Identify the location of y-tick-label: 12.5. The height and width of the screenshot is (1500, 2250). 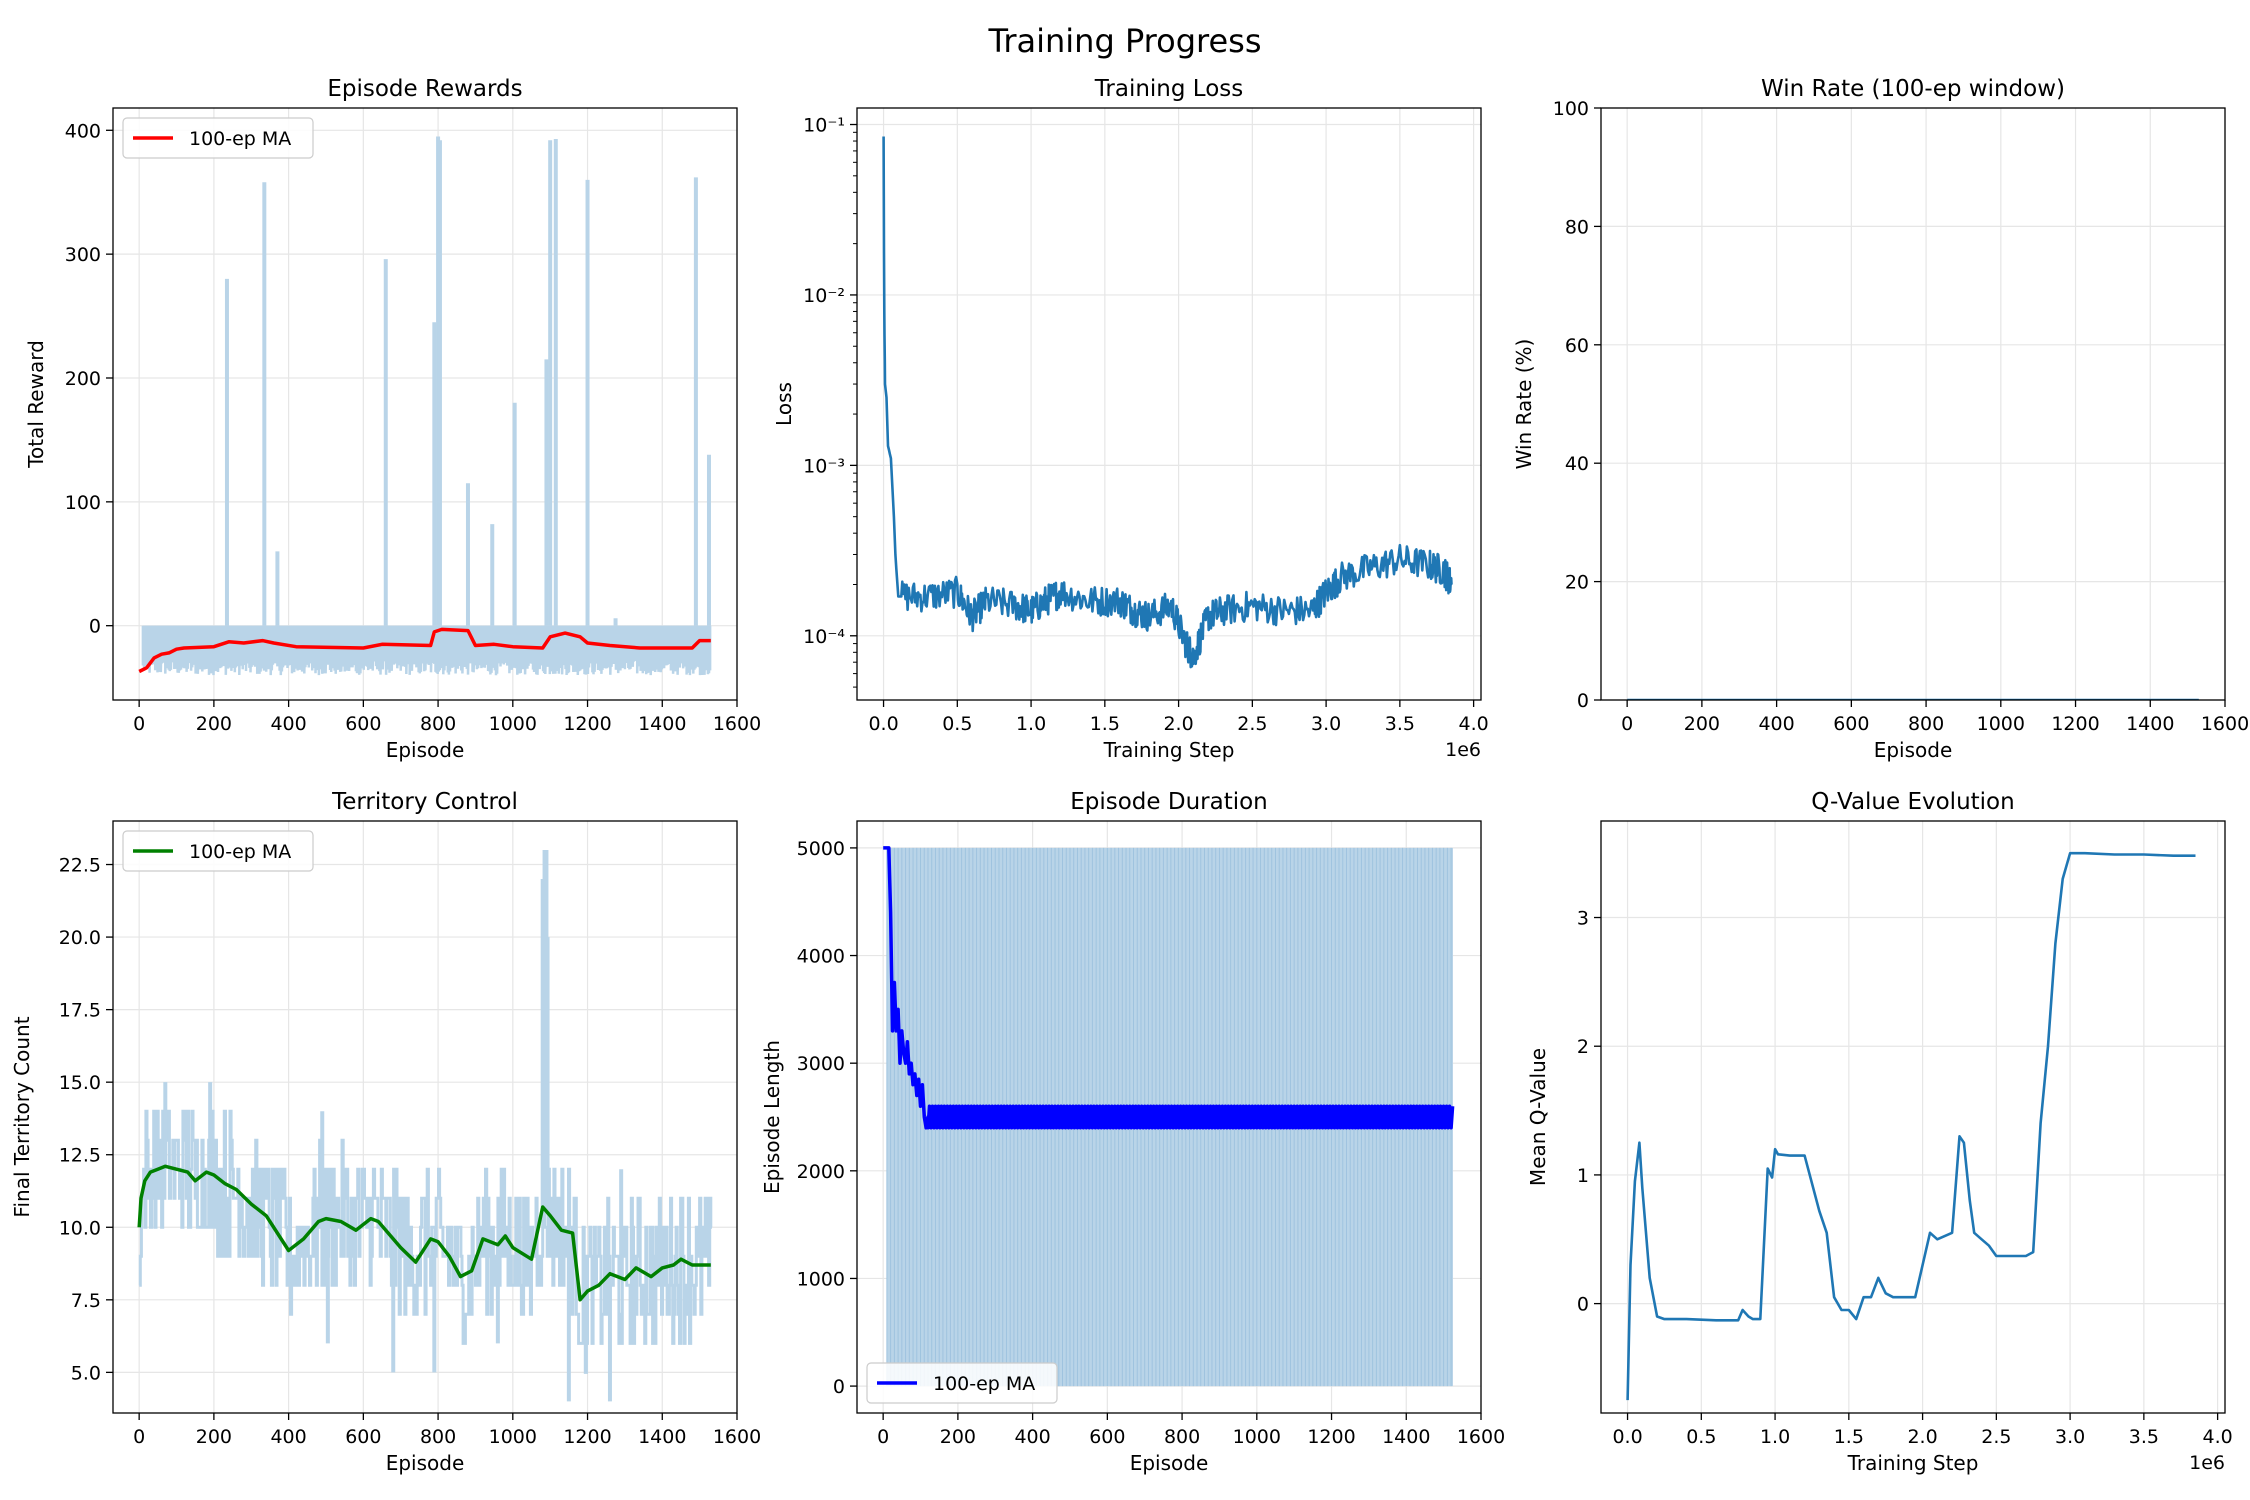
(80, 1156).